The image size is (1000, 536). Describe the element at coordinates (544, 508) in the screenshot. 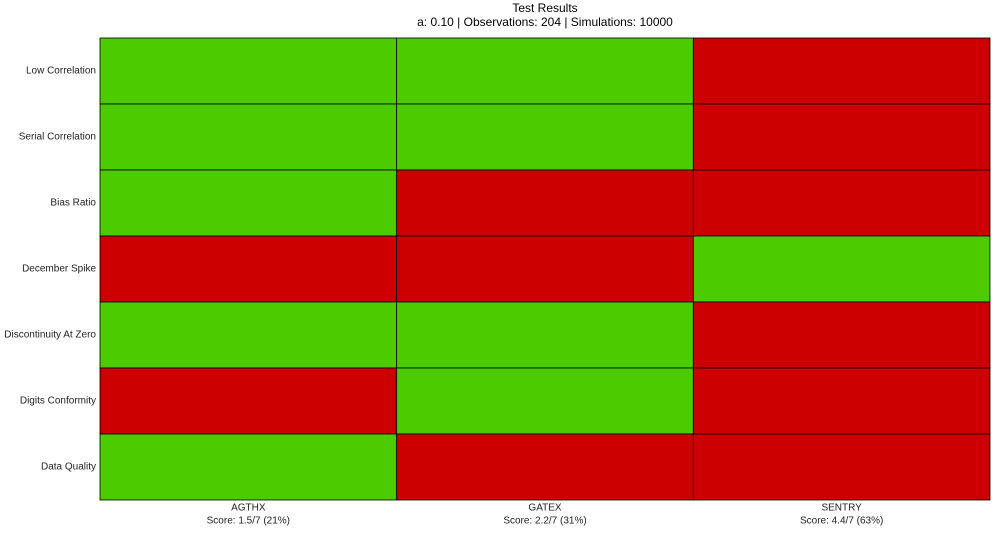

I see `column-label: GATEX` at that location.